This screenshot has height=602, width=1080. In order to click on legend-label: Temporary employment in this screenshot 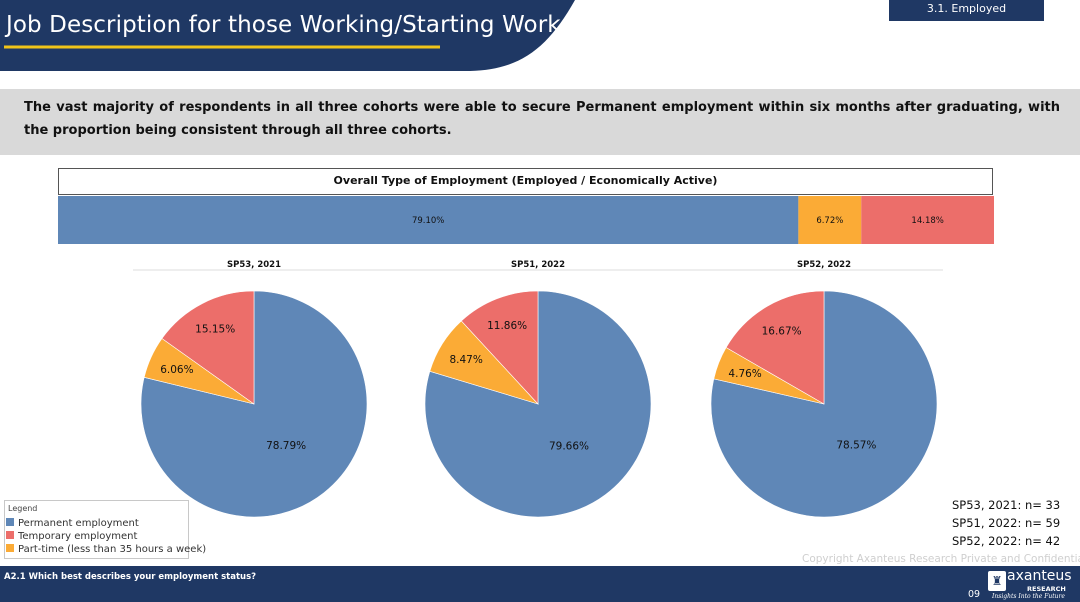, I will do `click(78, 536)`.